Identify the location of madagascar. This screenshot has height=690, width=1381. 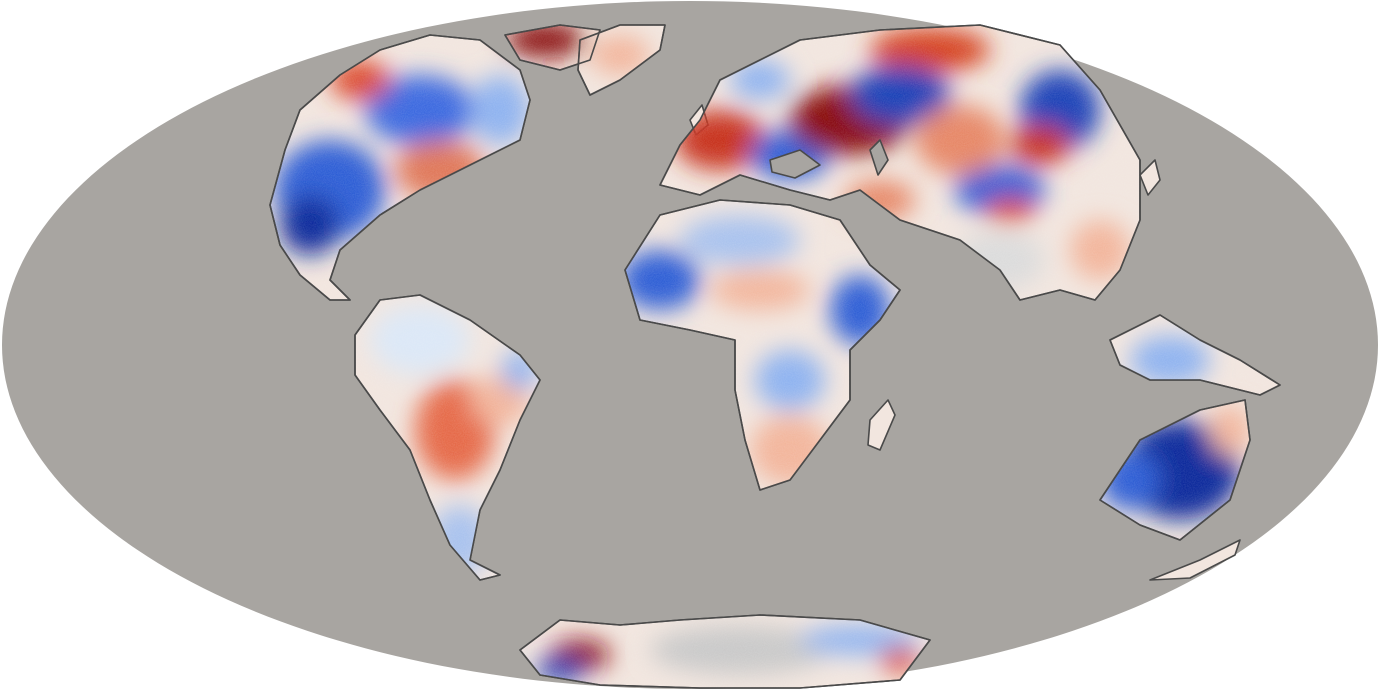
(881, 425).